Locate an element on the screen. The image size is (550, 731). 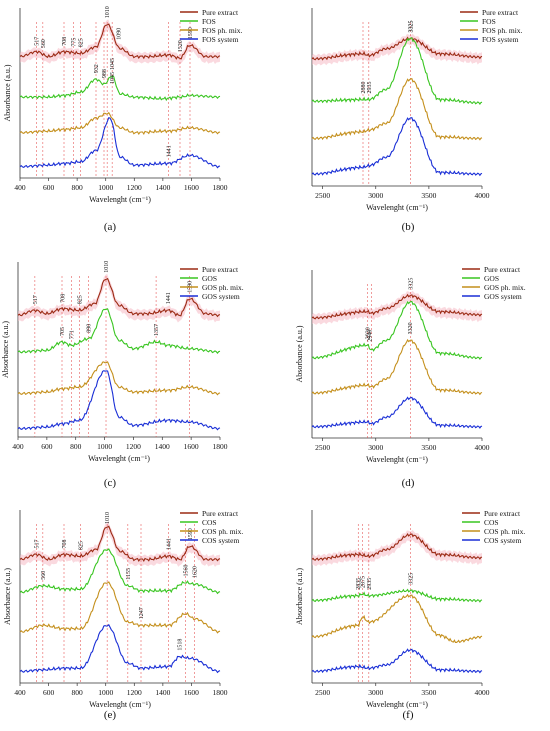
legend-label: FOS ph. mix. is located at coordinates (502, 30).